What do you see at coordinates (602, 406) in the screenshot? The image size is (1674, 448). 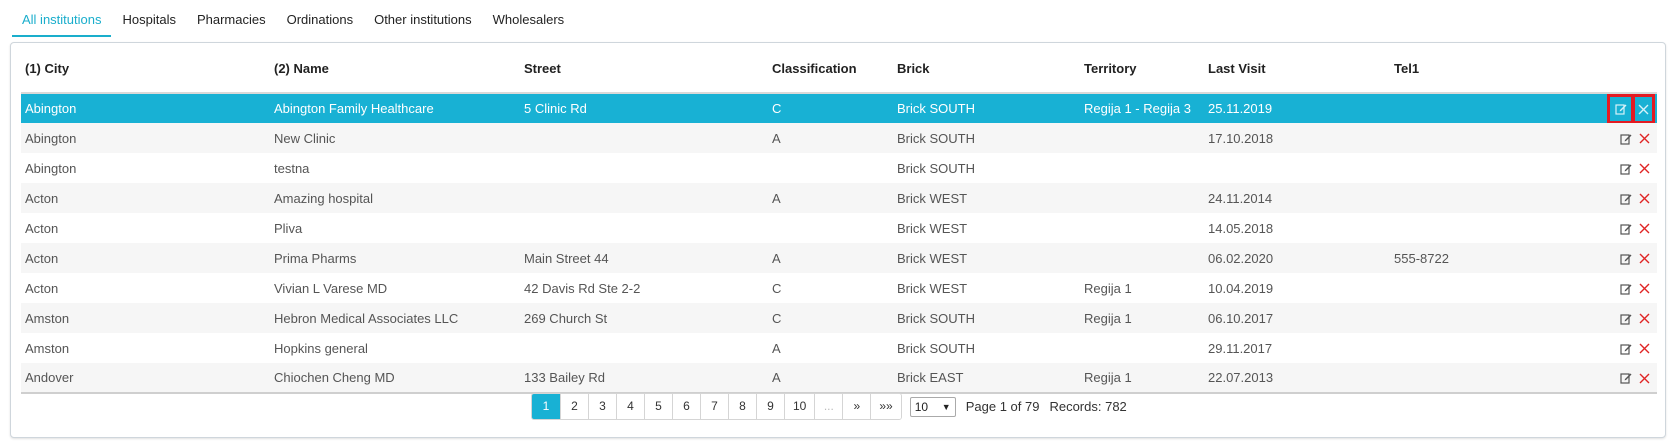 I see `page-3-link: 3` at bounding box center [602, 406].